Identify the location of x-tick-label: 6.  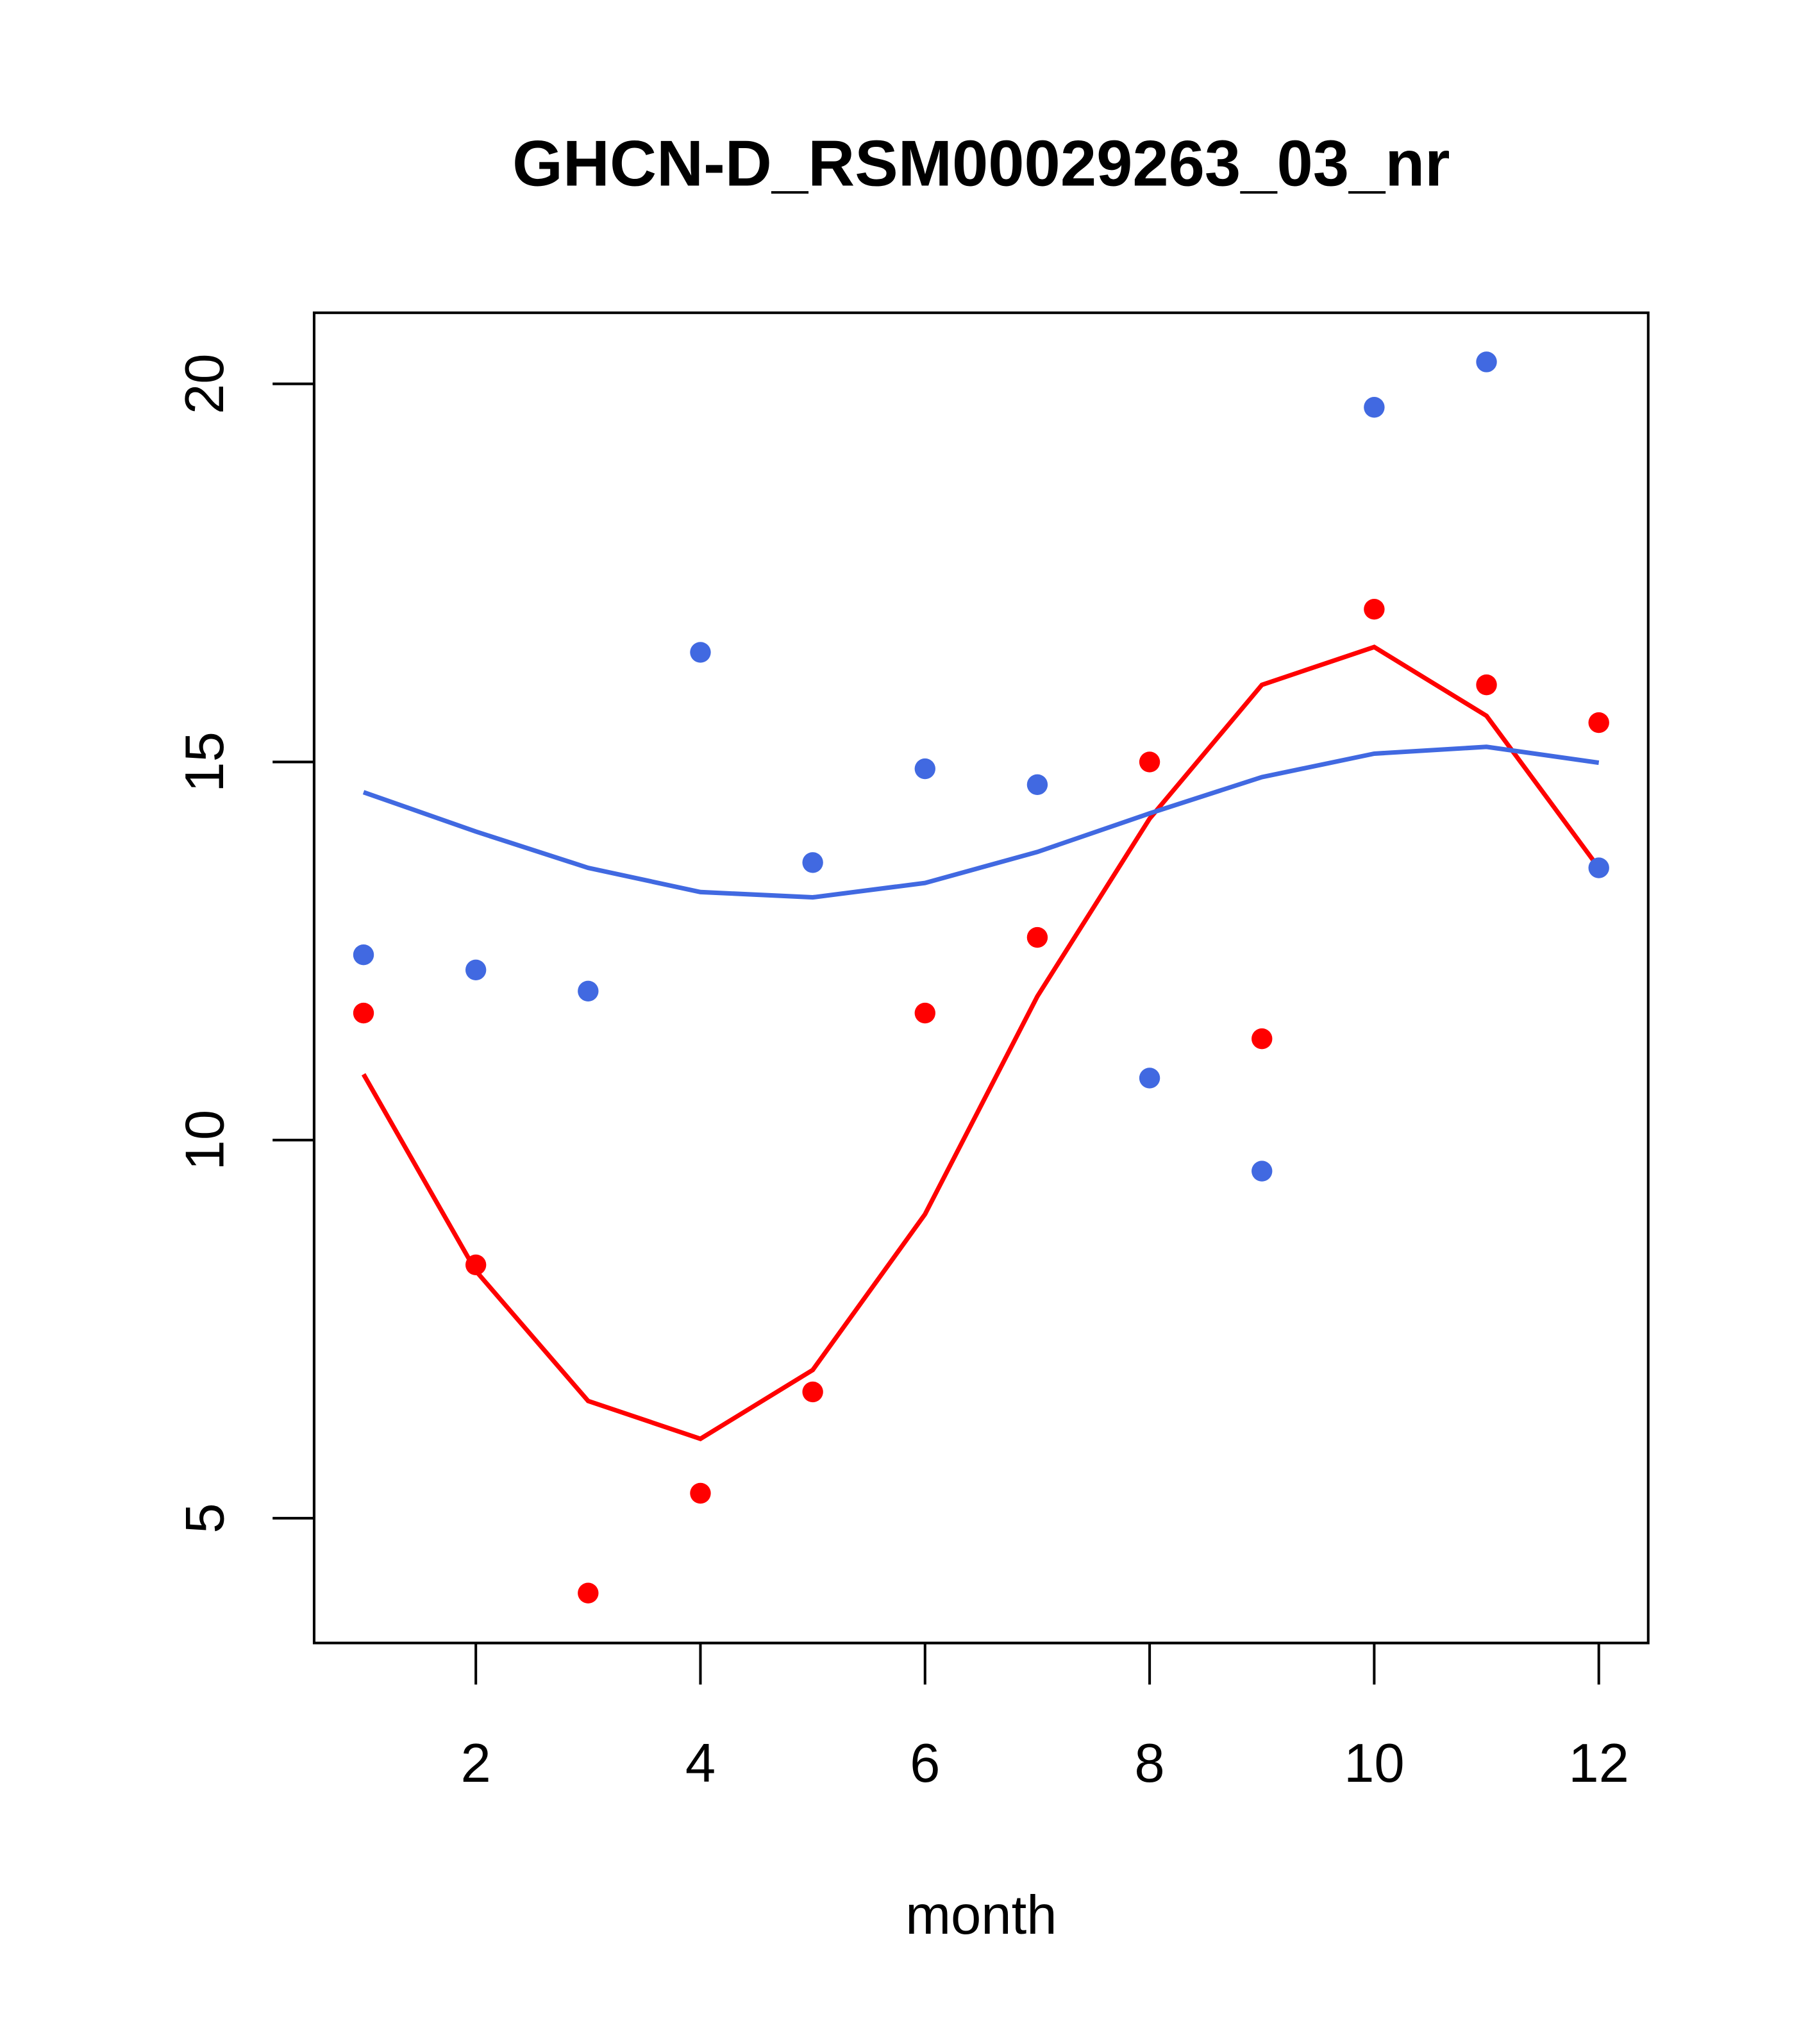
(925, 1764).